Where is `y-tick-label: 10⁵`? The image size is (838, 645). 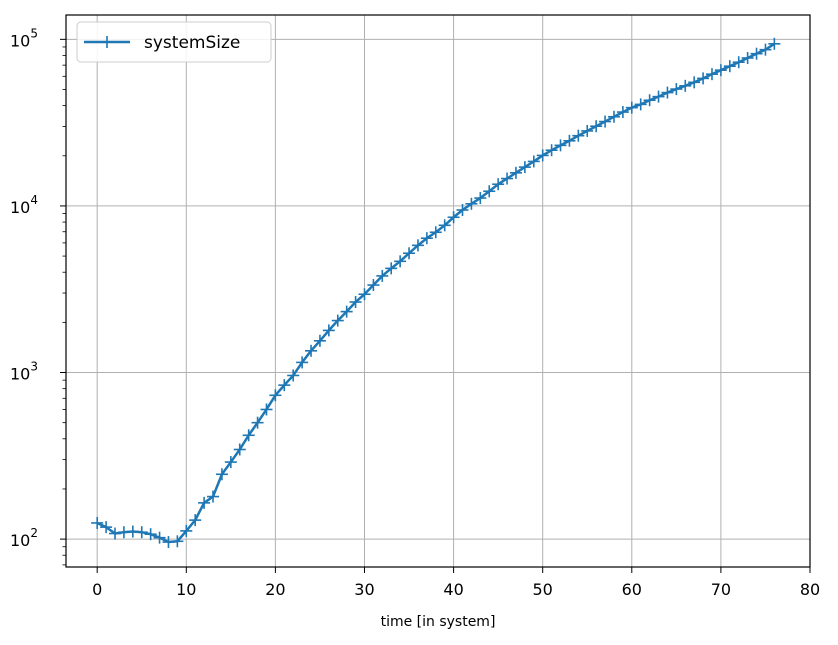 y-tick-label: 10⁵ is located at coordinates (24, 38).